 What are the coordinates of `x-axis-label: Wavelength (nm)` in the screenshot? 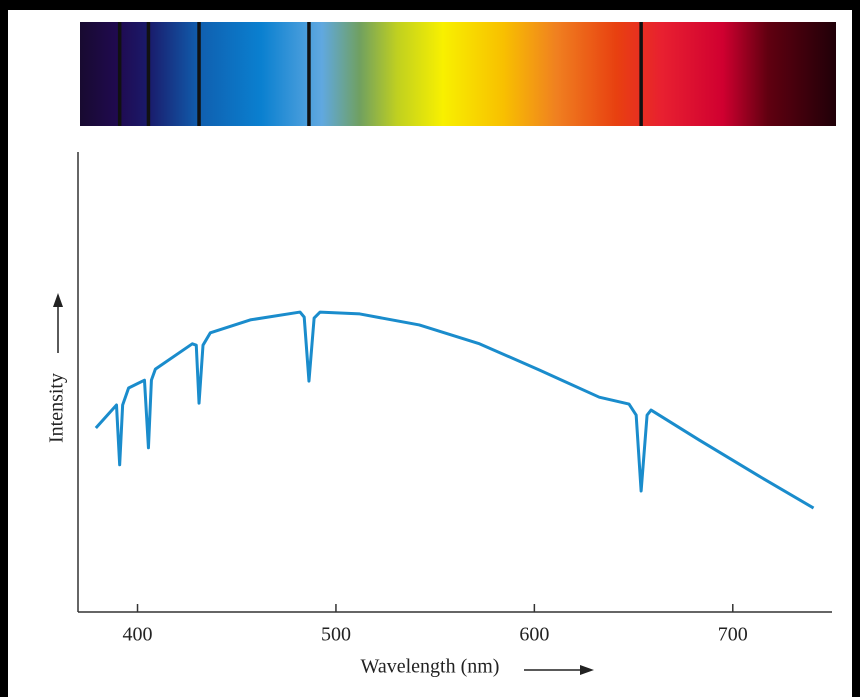 It's located at (430, 667).